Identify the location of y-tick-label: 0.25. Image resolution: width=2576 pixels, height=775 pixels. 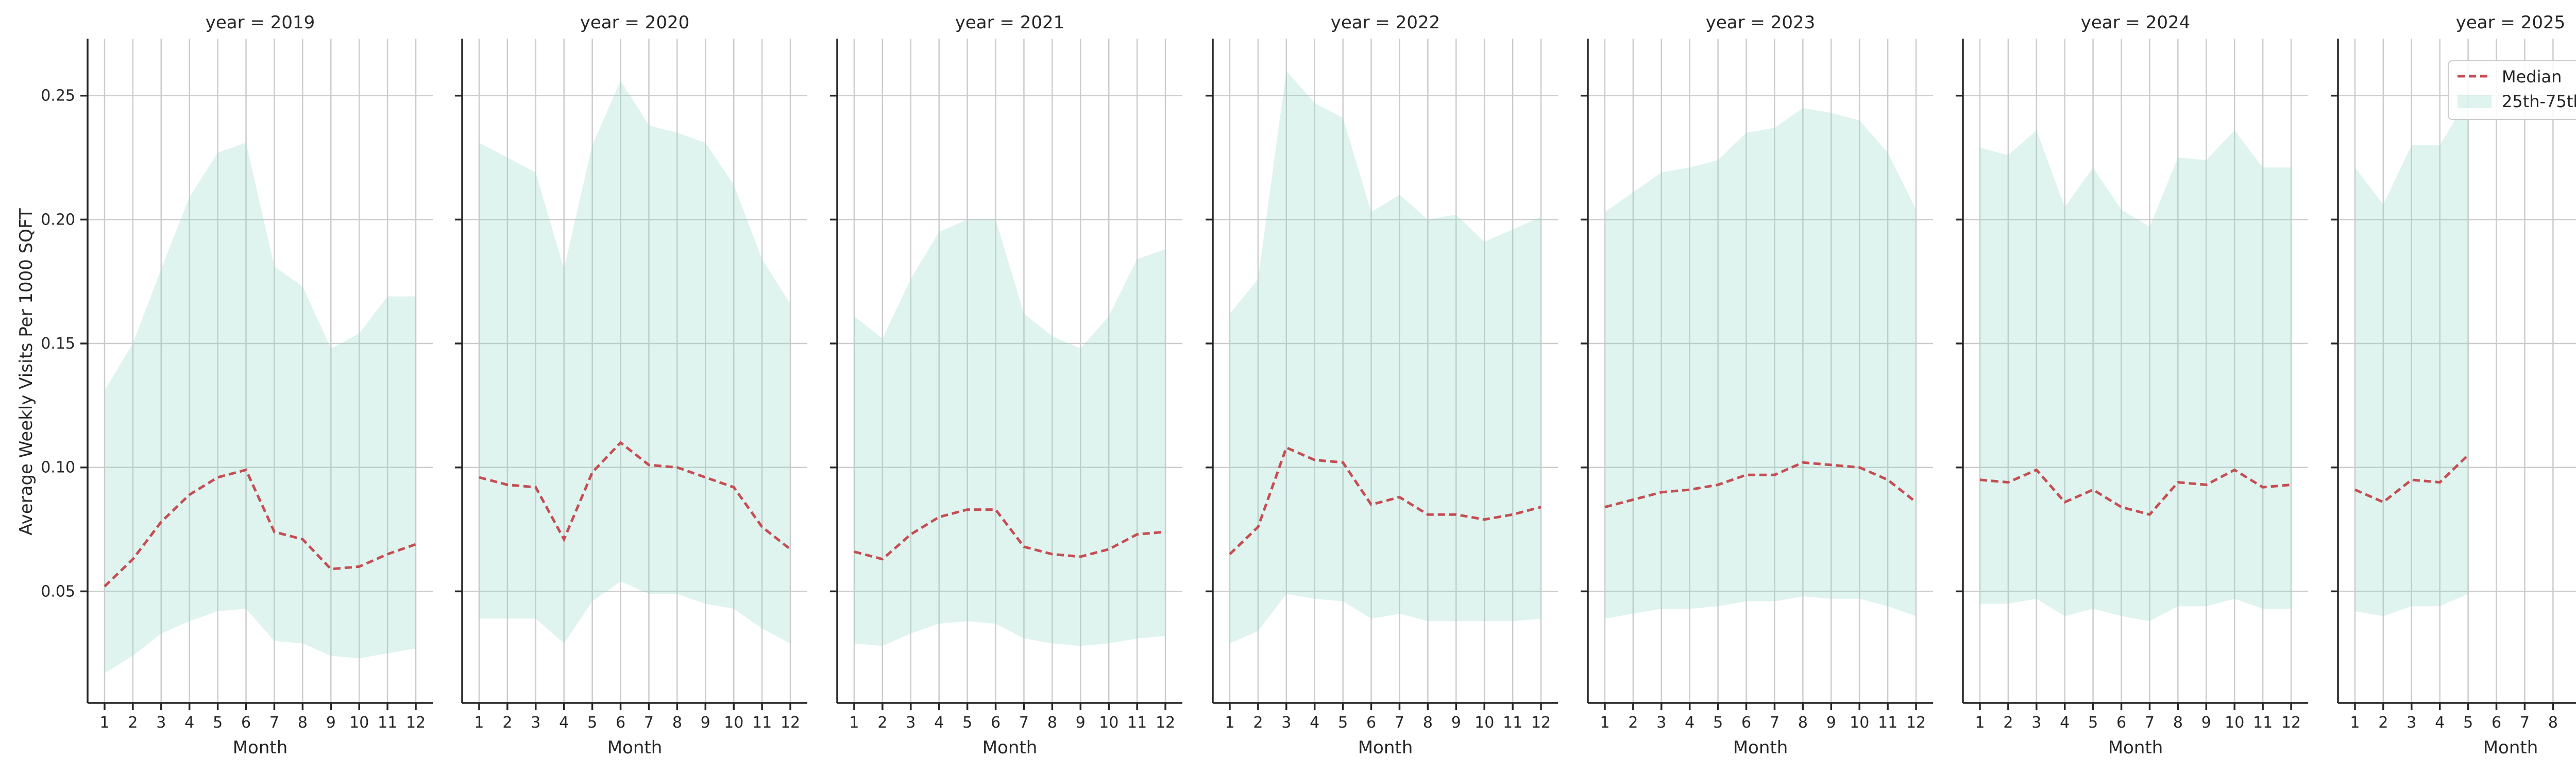
(58, 96).